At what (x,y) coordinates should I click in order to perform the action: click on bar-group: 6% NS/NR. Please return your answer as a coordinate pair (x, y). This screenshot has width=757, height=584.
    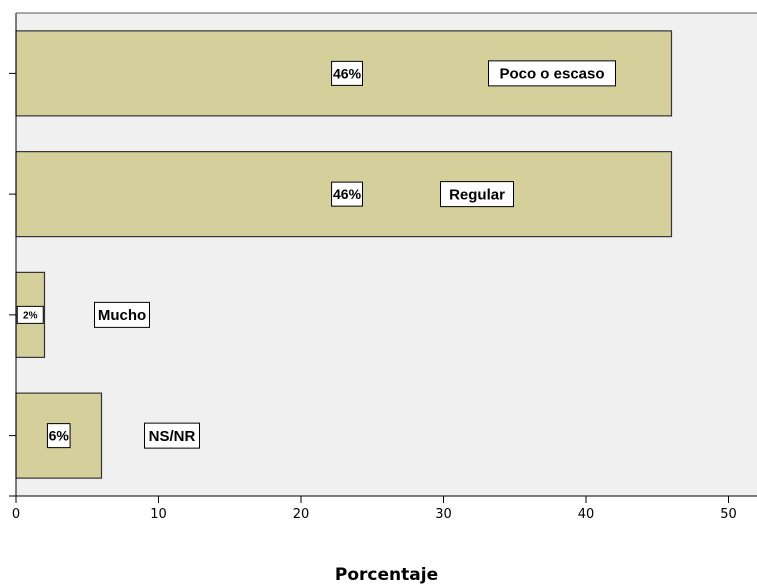
    Looking at the image, I should click on (107, 435).